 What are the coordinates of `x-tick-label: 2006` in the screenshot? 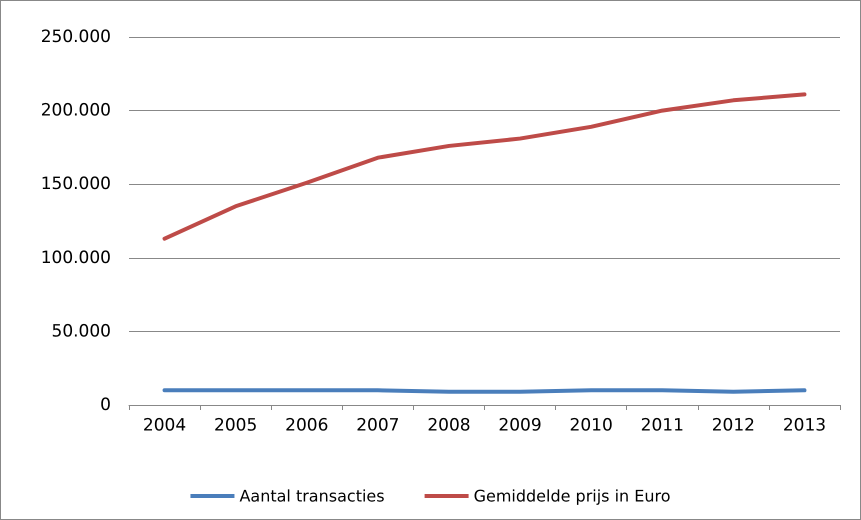 It's located at (306, 426).